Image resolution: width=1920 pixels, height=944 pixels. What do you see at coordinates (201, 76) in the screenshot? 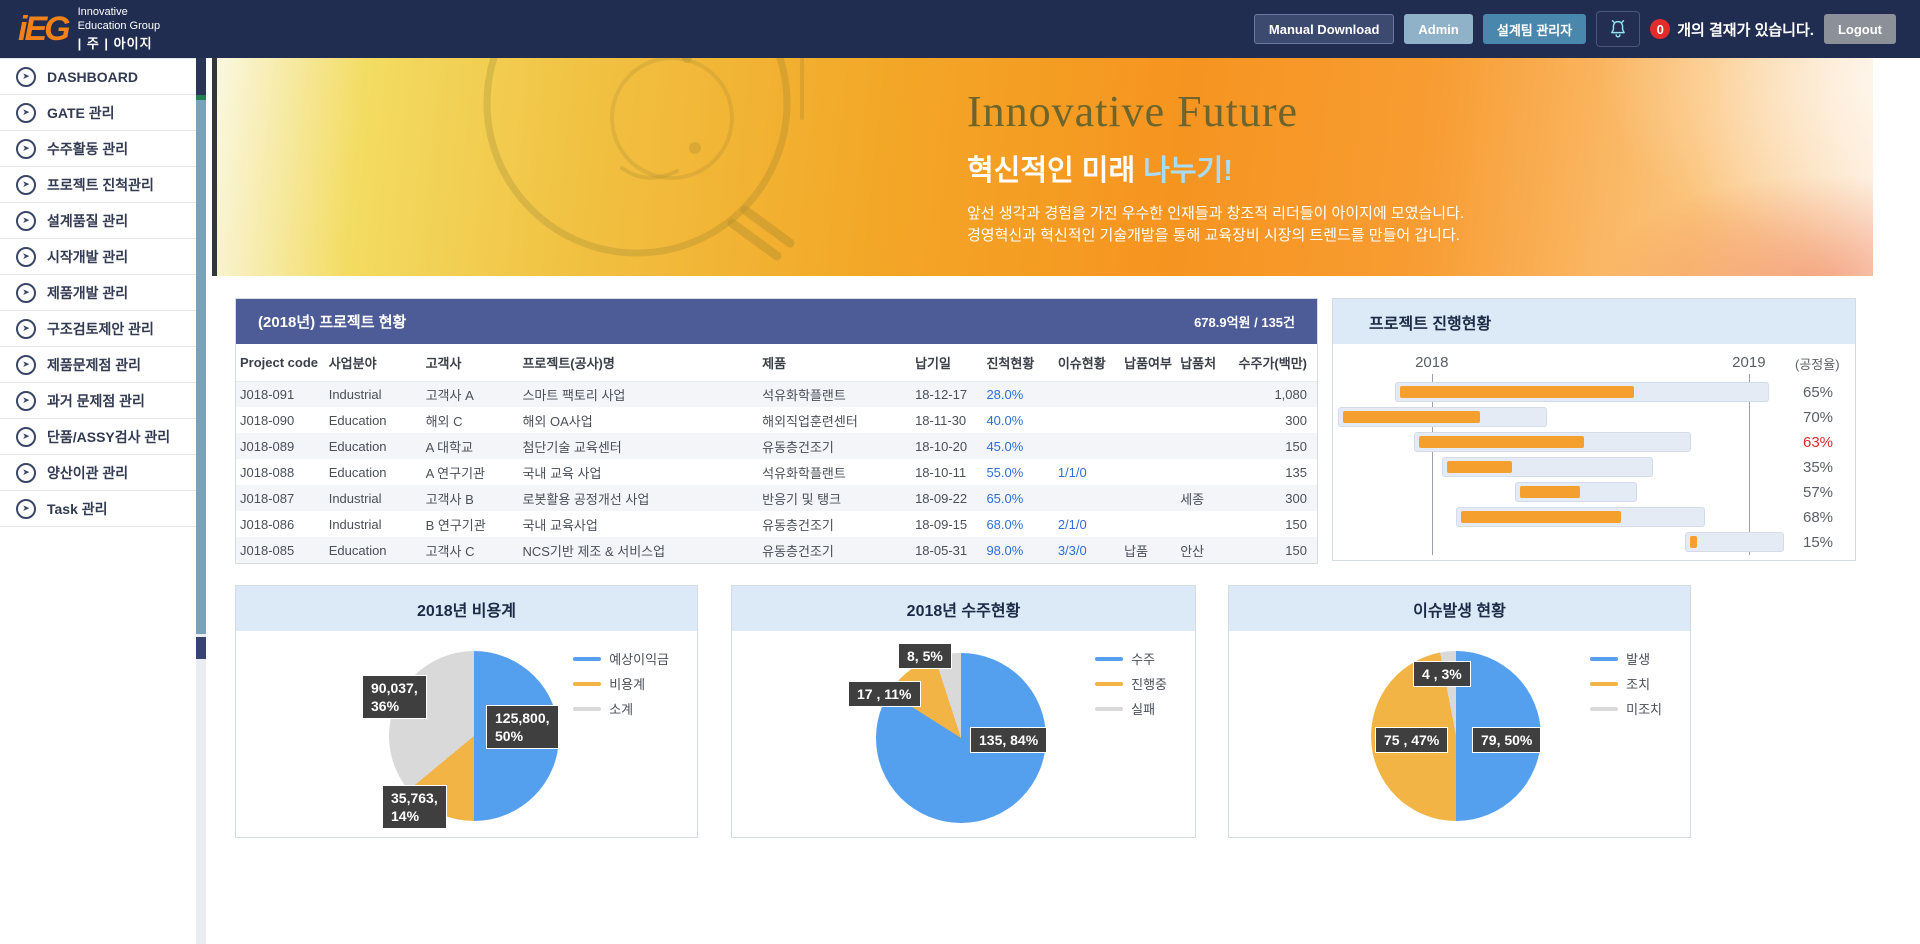
I see `scrollbar-thumb-top` at bounding box center [201, 76].